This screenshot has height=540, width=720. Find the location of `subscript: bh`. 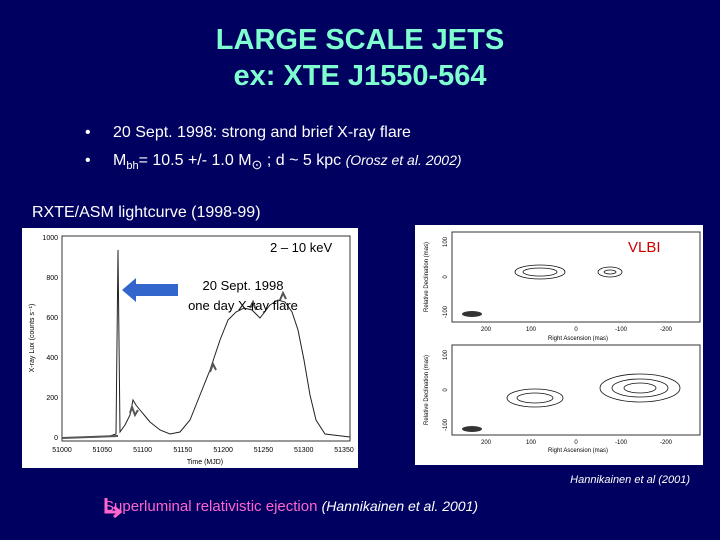

subscript: bh is located at coordinates (132, 166).